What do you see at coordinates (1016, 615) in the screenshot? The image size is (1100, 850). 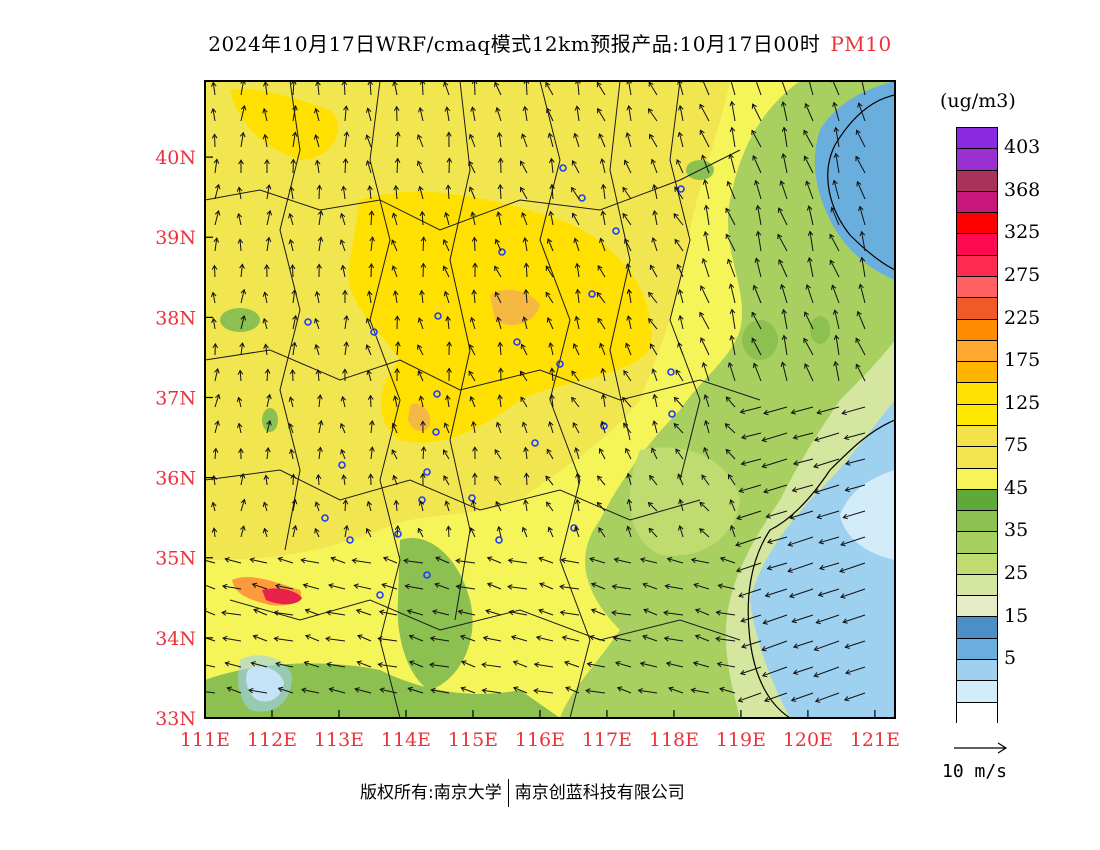 I see `legend-value-label: 15` at bounding box center [1016, 615].